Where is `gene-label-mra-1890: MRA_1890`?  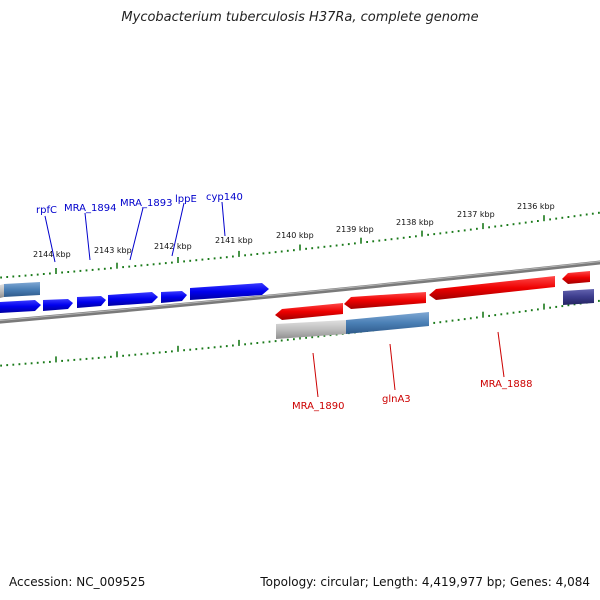
gene-label-mra-1890: MRA_1890 is located at coordinates (318, 406).